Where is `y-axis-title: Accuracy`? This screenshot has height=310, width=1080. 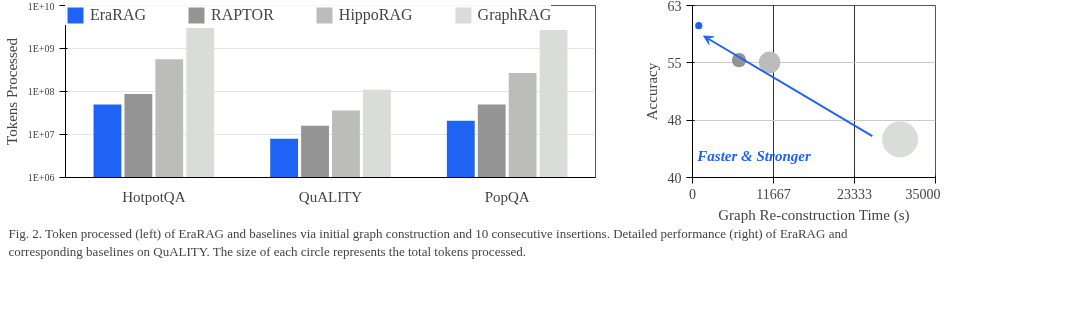 y-axis-title: Accuracy is located at coordinates (651, 91).